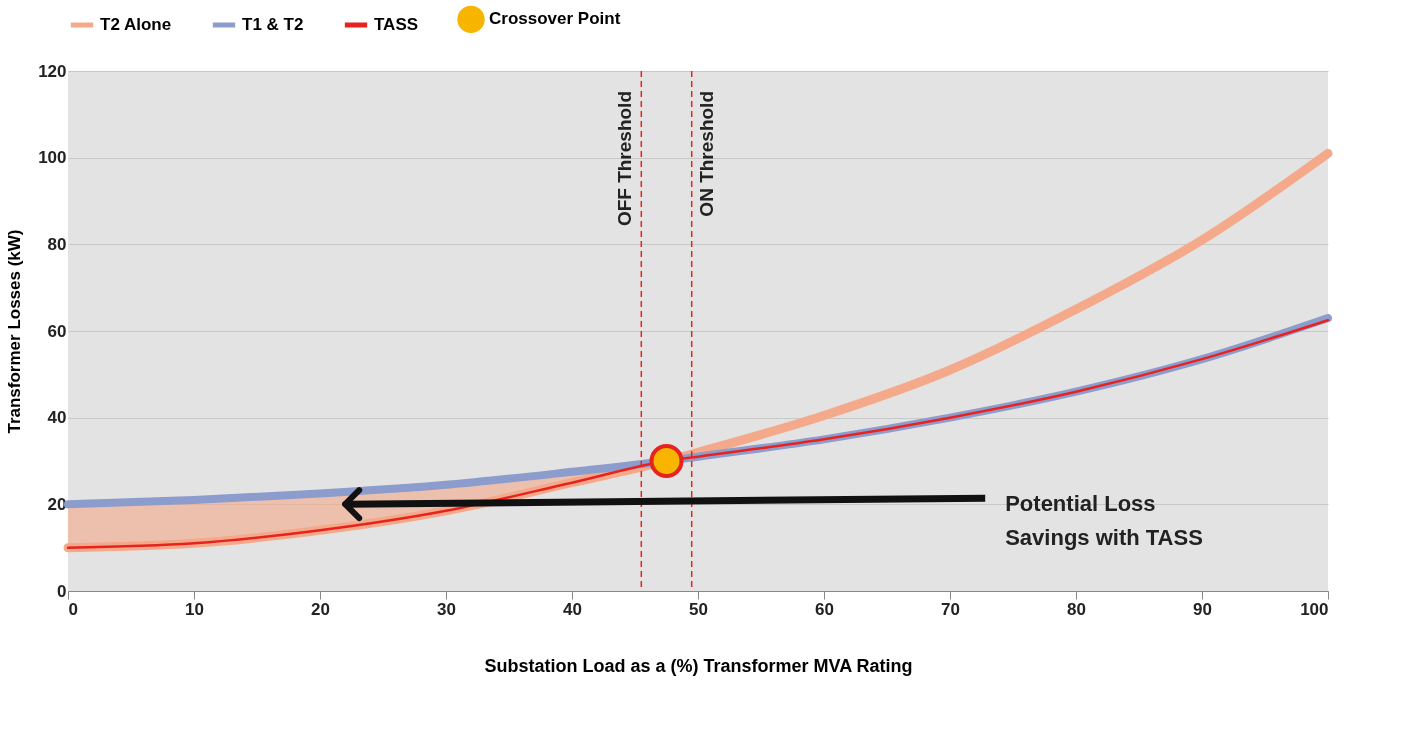  I want to click on x-axis-title: Substation Load as a (%) Transformer MVA Rating, so click(698, 665).